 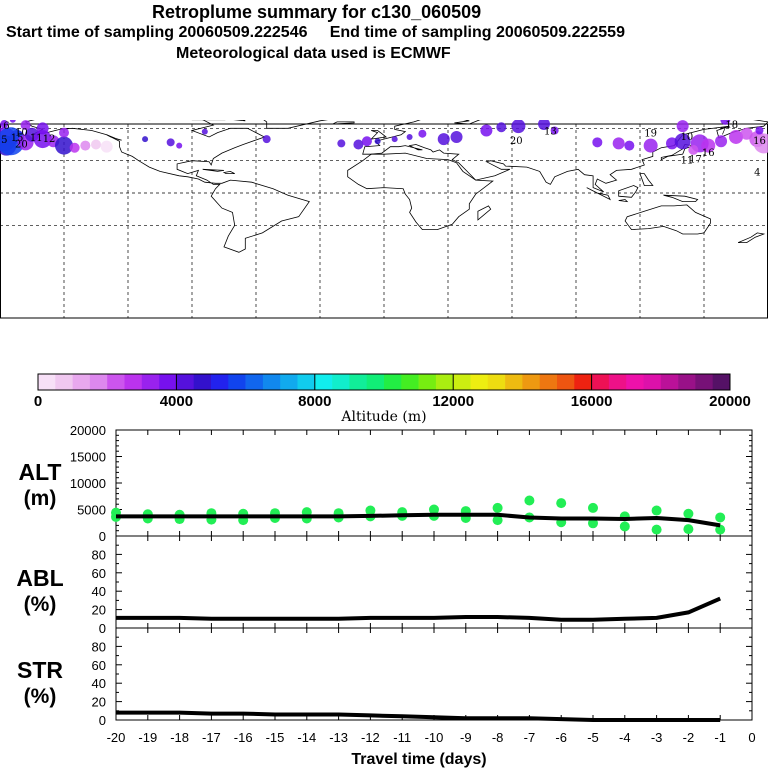 What do you see at coordinates (392, 399) in the screenshot?
I see `altitude-colorbar: 0 4000 8000 12000 16000 20000 Altitude (m)` at bounding box center [392, 399].